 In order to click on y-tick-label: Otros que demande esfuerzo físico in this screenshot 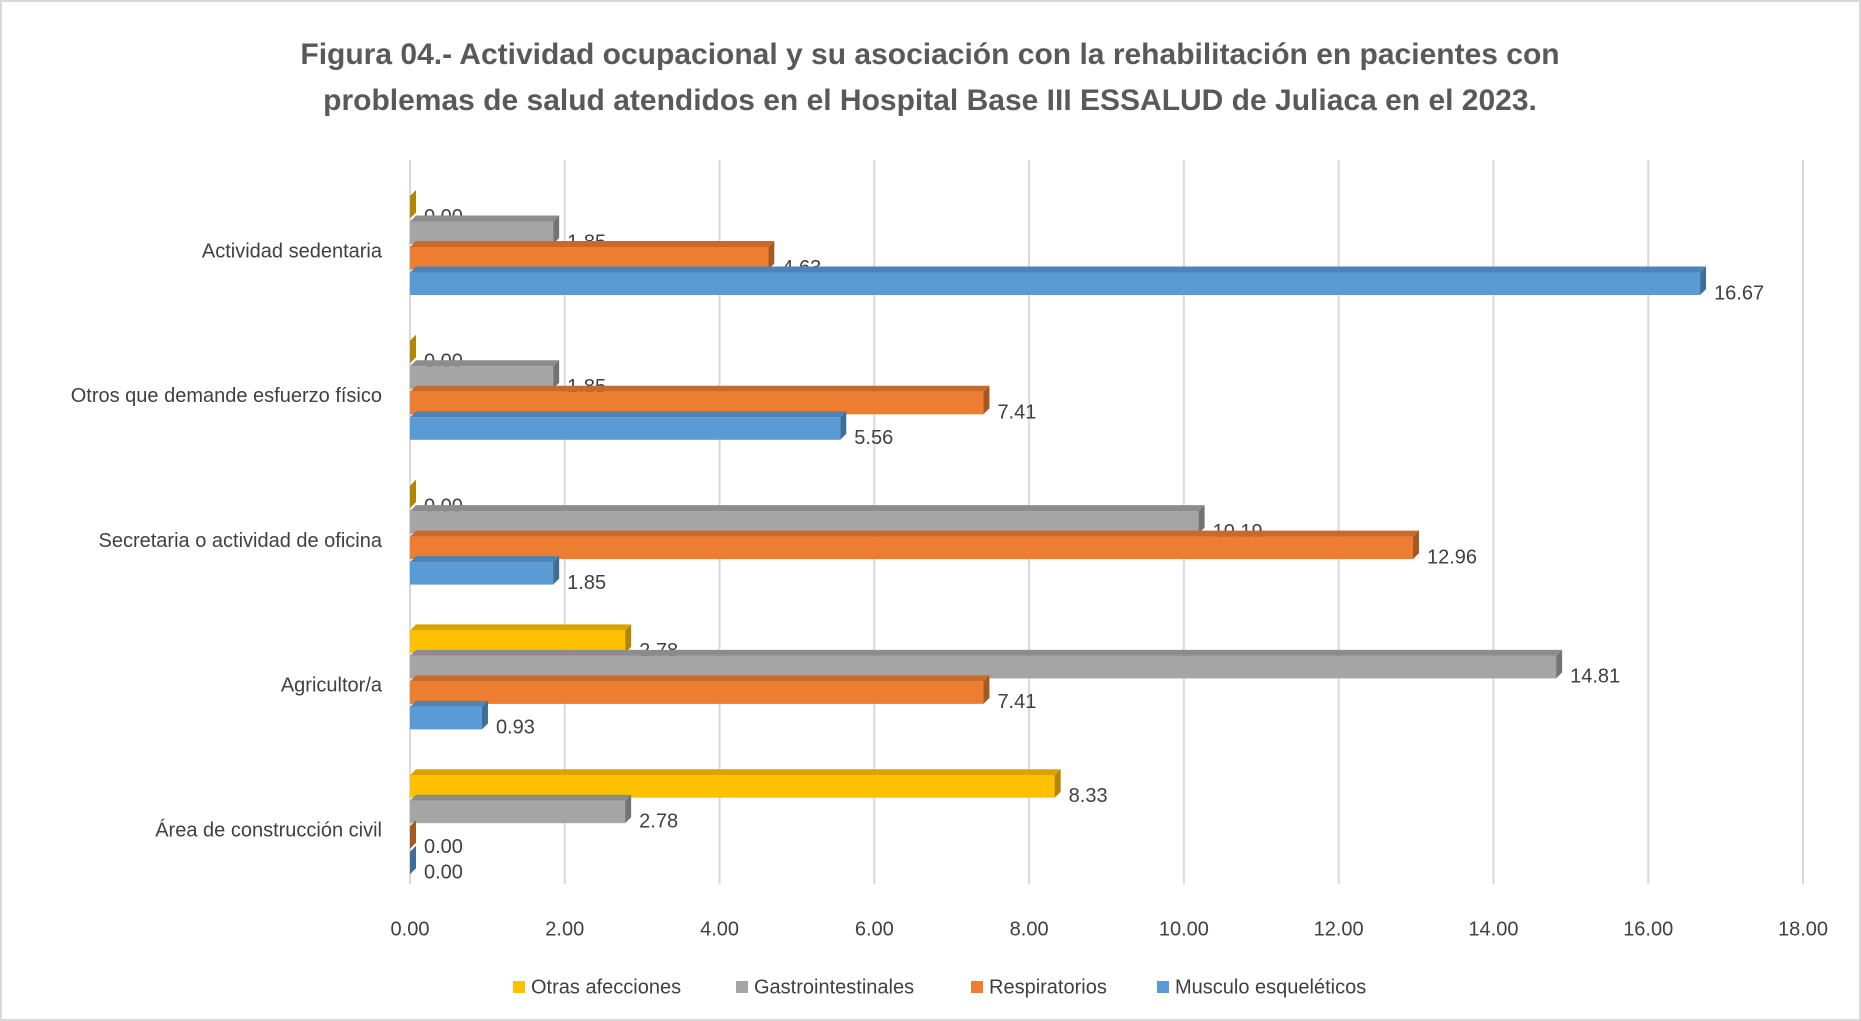, I will do `click(226, 396)`.